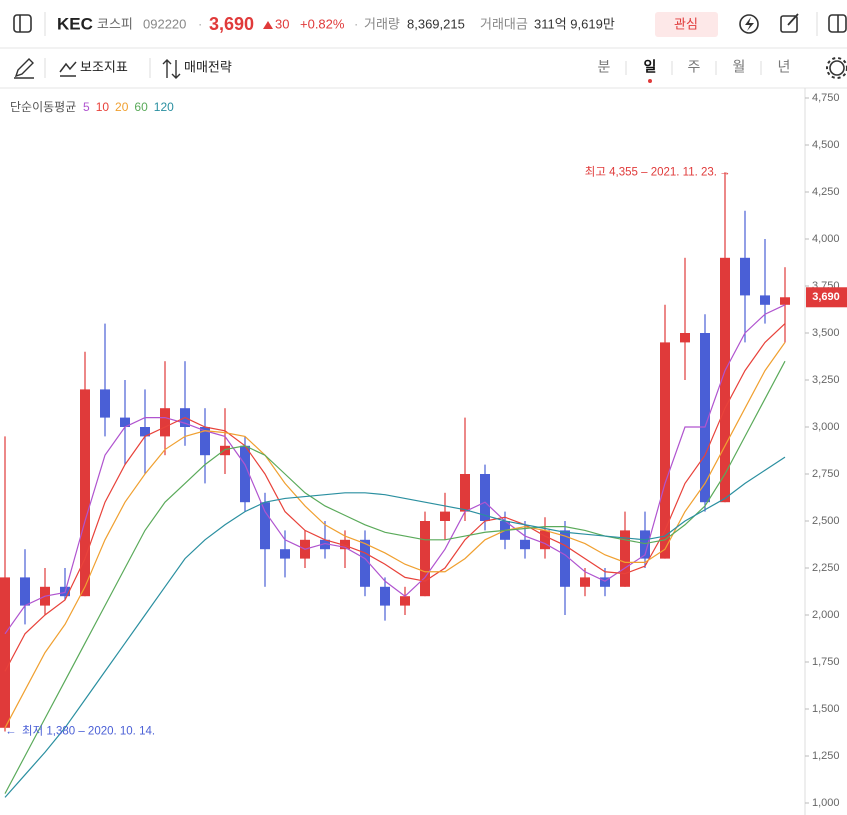 The image size is (847, 815). I want to click on edit-pen, so click(793, 19).